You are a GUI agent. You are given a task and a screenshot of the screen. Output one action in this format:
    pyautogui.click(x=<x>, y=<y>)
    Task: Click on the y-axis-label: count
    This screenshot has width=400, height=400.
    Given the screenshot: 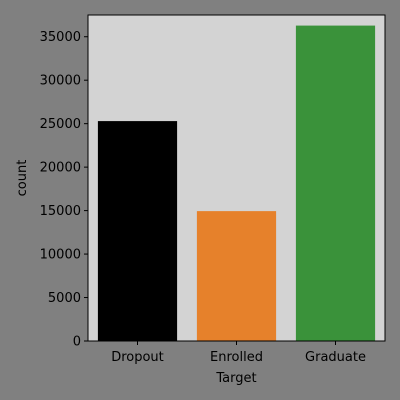 What is the action you would take?
    pyautogui.click(x=22, y=178)
    